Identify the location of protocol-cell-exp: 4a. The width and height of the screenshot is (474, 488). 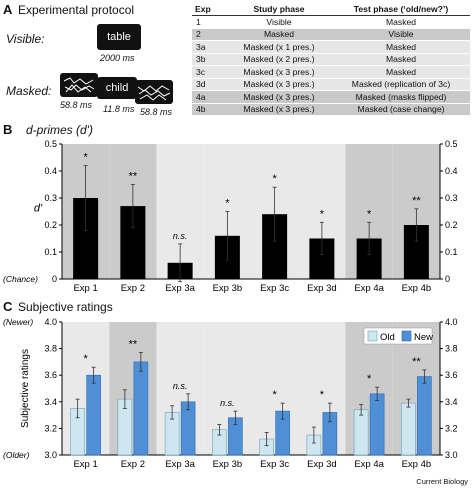
(209, 97).